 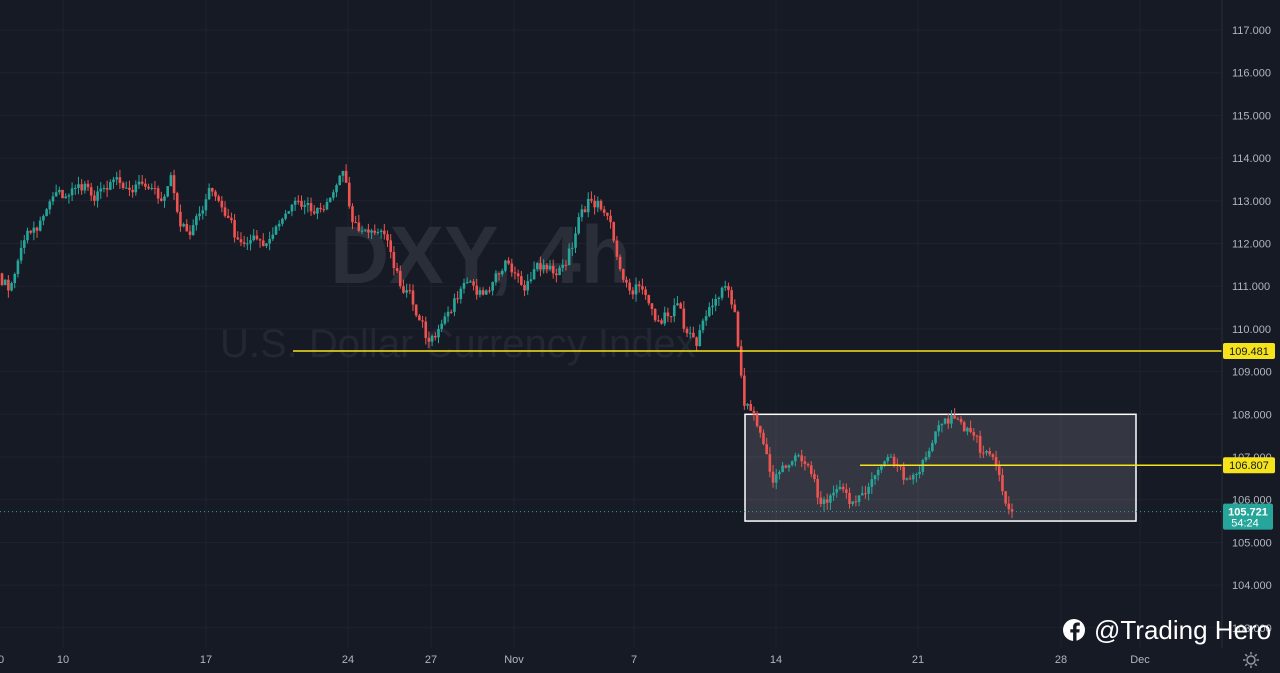 What do you see at coordinates (1252, 586) in the screenshot?
I see `price-tick-label: 104.000` at bounding box center [1252, 586].